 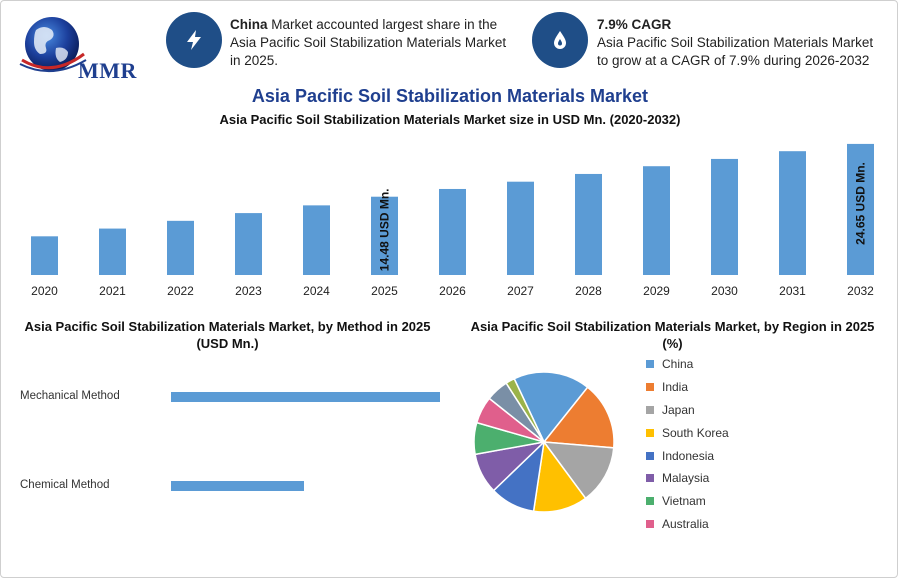 I want to click on legend-label: South Korea, so click(x=695, y=432).